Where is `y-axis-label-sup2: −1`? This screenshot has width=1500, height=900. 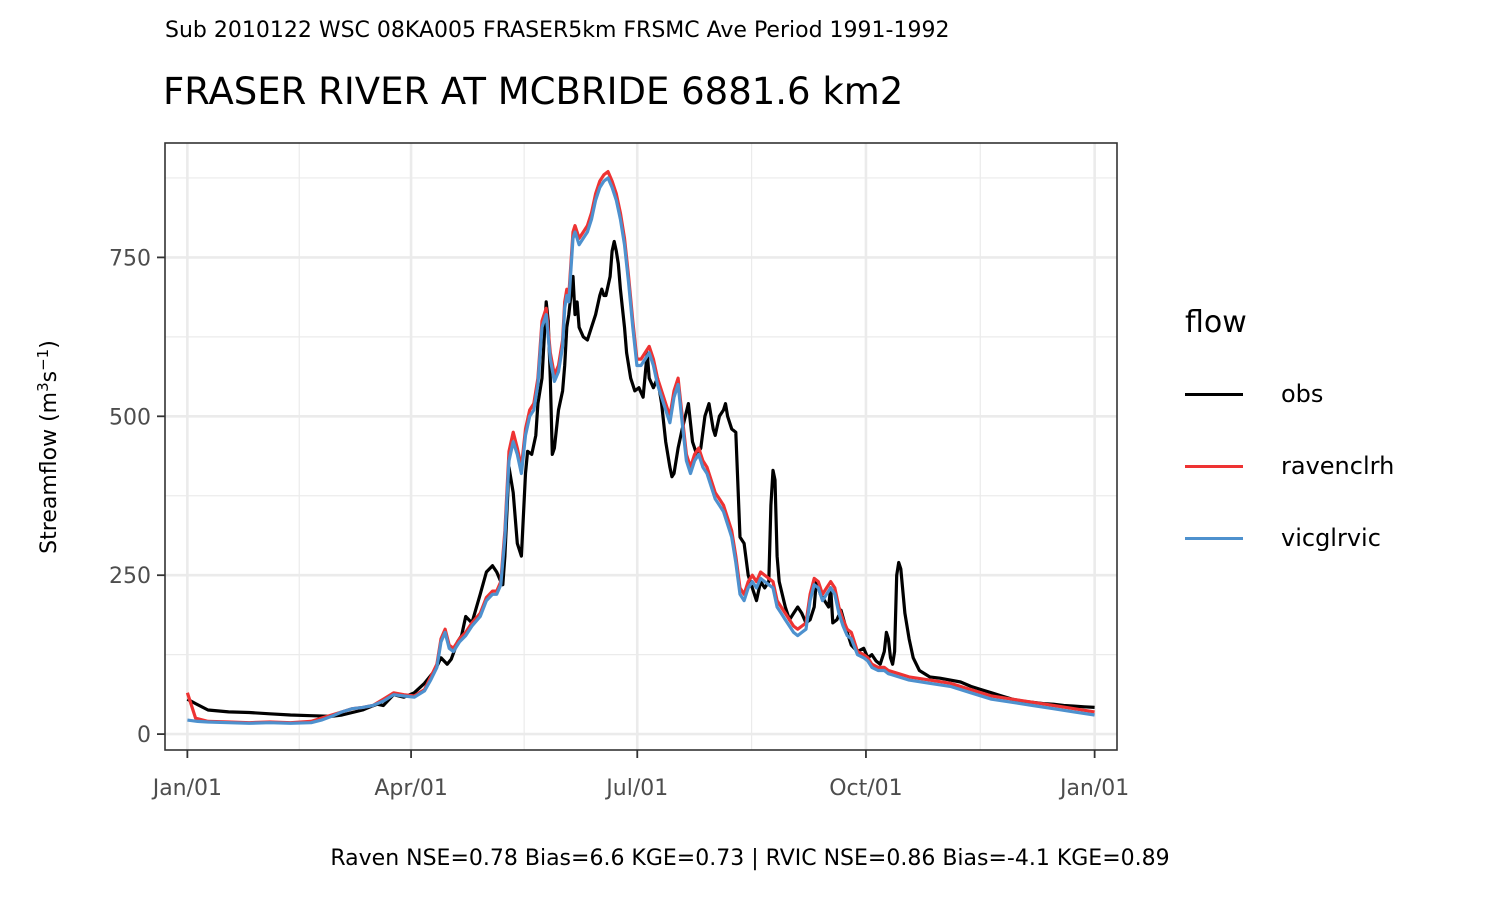 y-axis-label-sup2: −1 is located at coordinates (42, 359).